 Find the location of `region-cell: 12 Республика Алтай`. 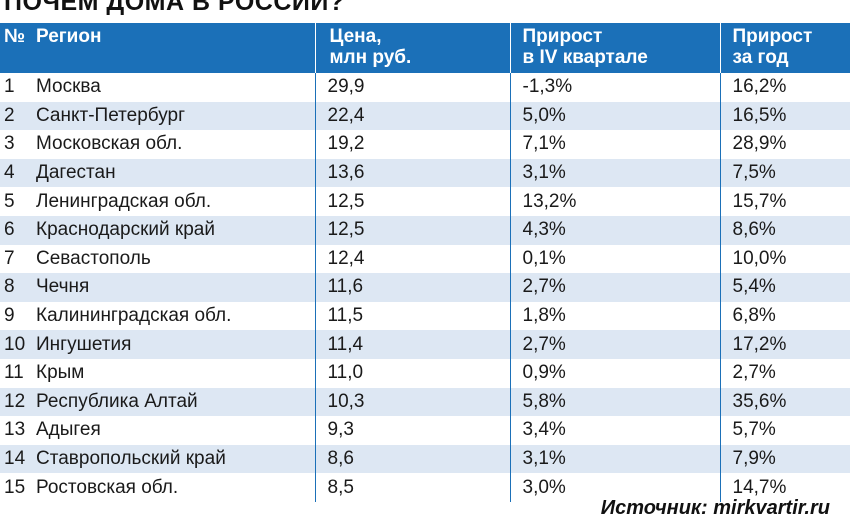

region-cell: 12 Республика Алтай is located at coordinates (157, 402).